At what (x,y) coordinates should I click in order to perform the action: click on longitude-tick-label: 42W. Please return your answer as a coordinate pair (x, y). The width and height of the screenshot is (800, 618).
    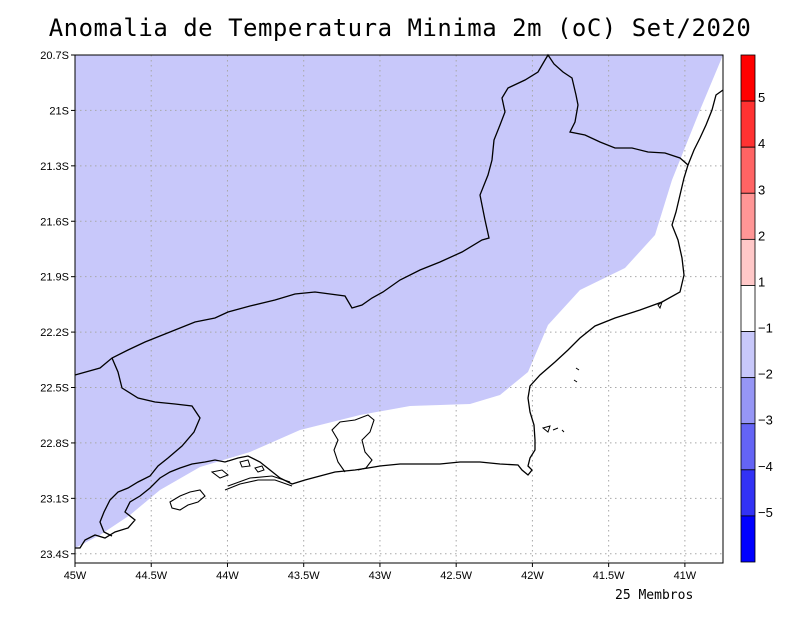
    Looking at the image, I should click on (532, 576).